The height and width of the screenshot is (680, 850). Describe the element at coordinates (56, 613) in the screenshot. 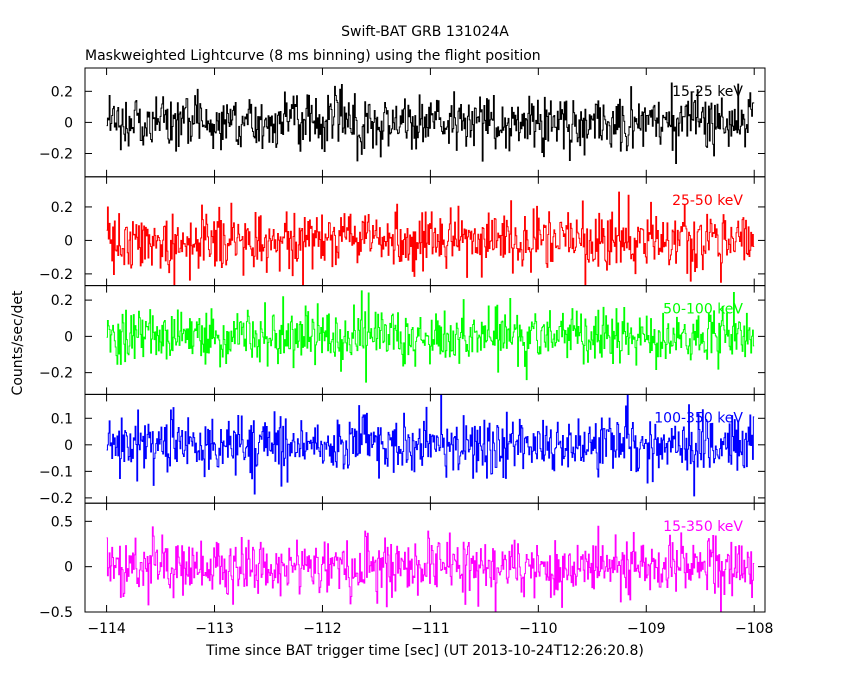

I see `y-tick-label: −0.5` at that location.